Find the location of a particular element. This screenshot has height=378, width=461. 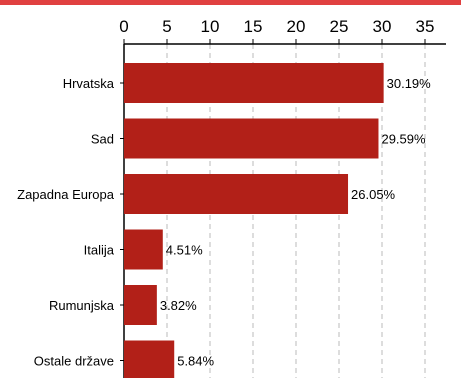

x-tick-label-25: 25 is located at coordinates (339, 26).